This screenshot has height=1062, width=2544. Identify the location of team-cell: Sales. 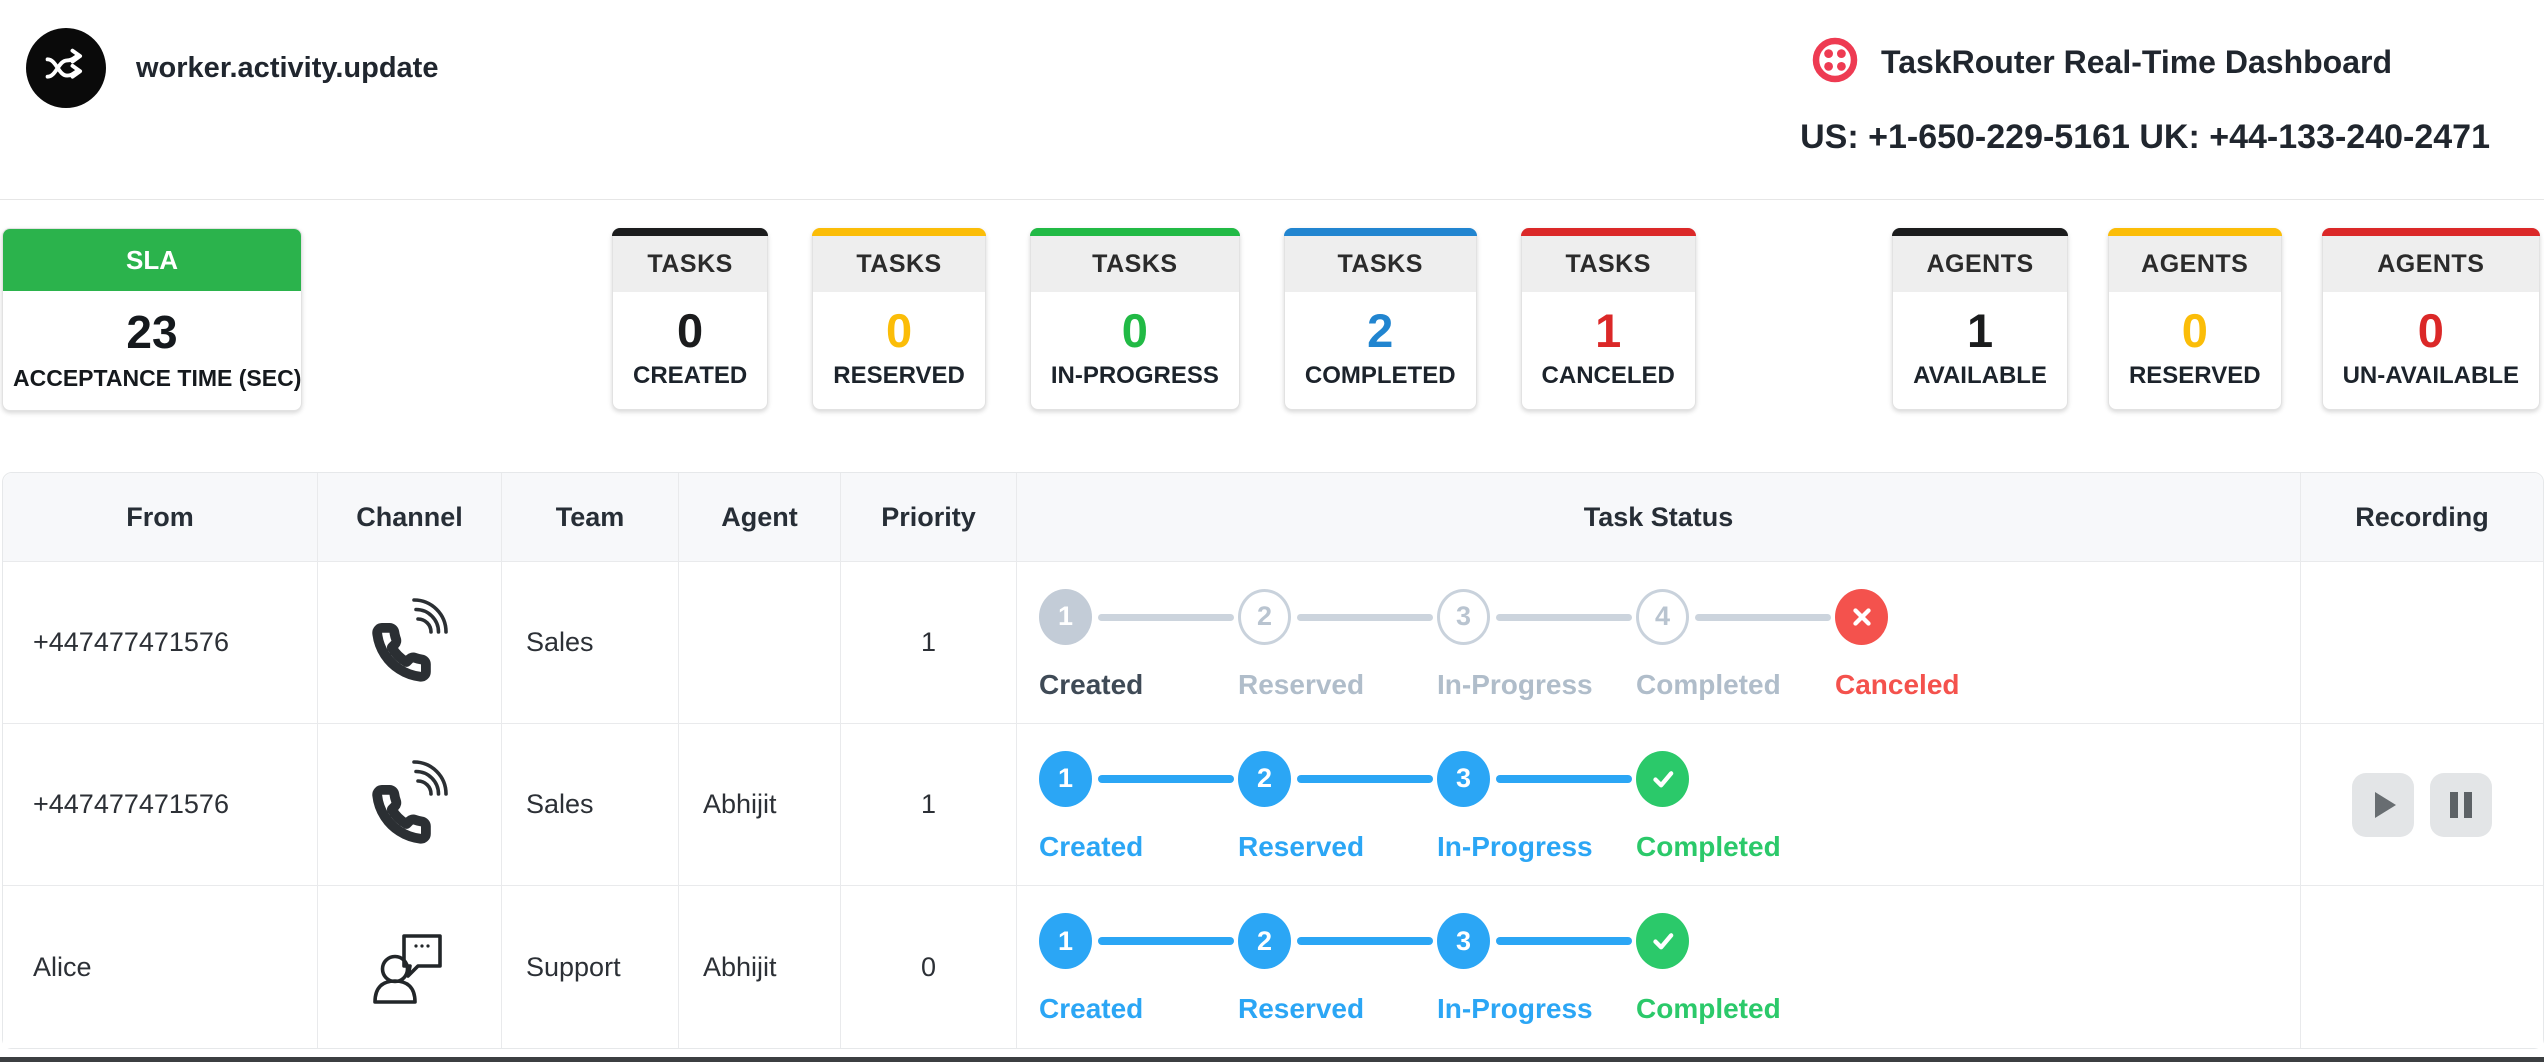
(590, 805).